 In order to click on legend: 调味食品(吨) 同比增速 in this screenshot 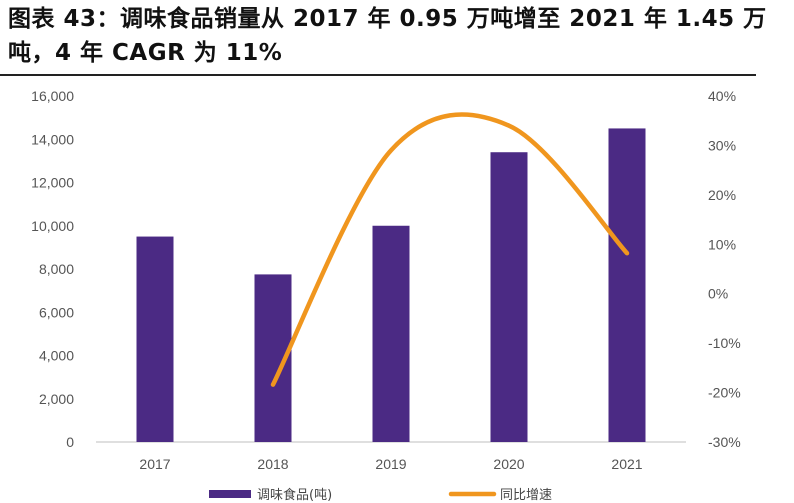, I will do `click(380, 495)`.